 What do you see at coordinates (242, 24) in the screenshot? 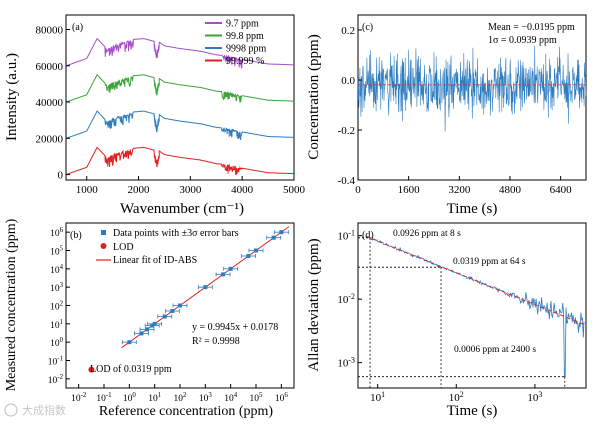
I see `legend-label-0: 9.7 ppm` at bounding box center [242, 24].